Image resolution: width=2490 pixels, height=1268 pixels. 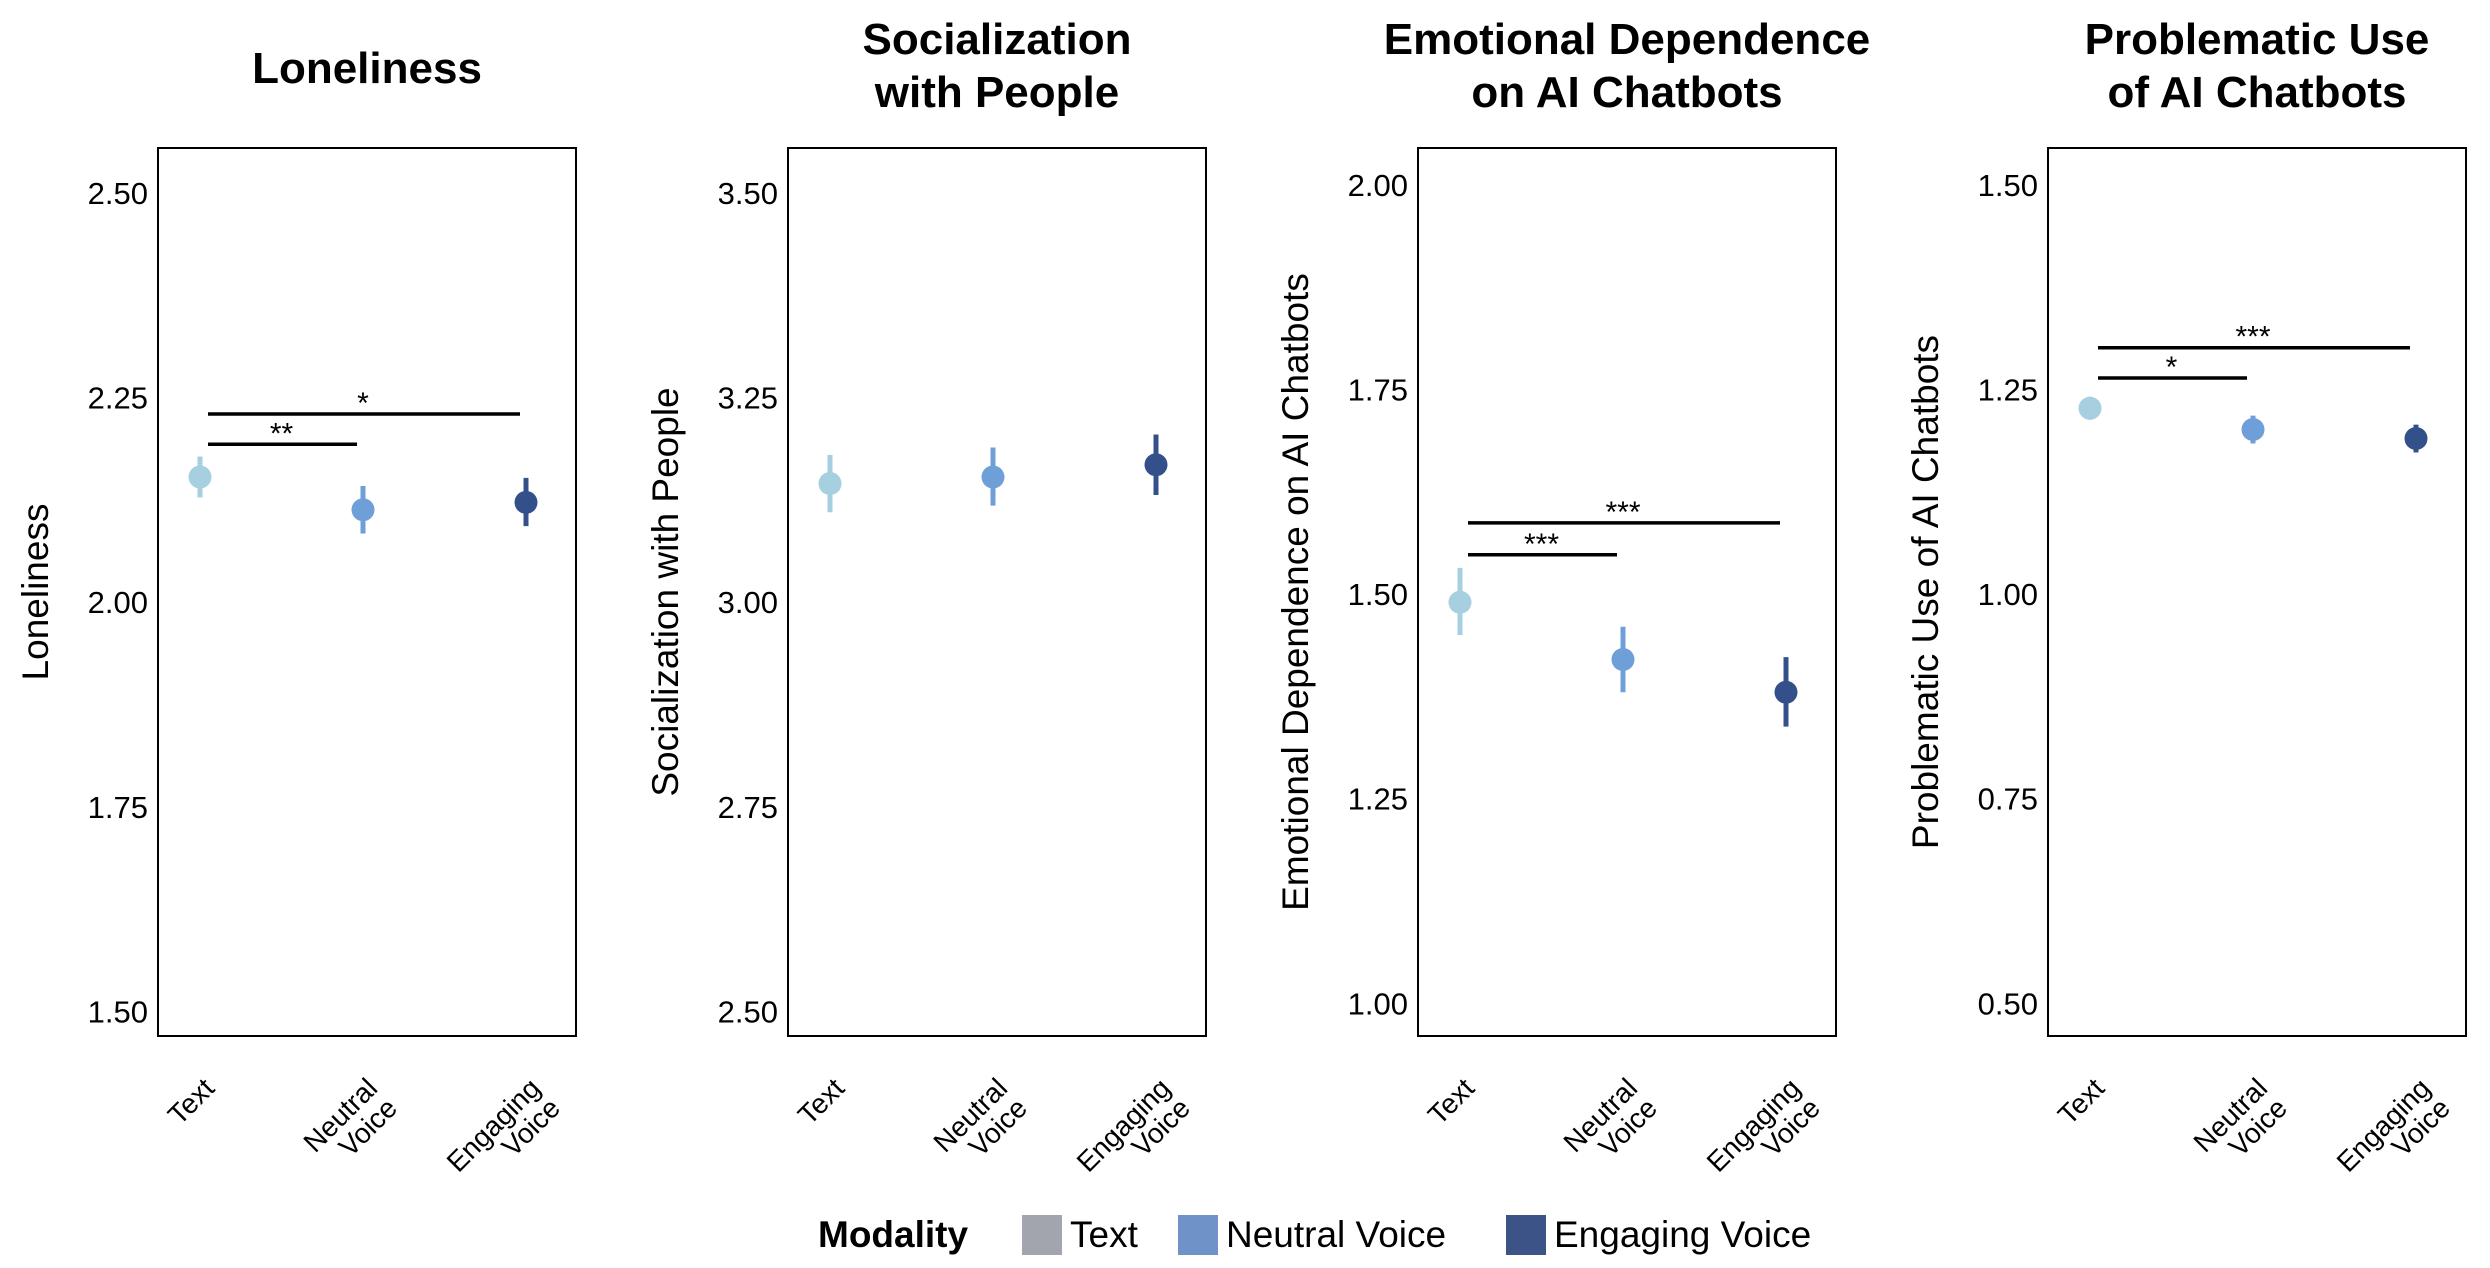 What do you see at coordinates (2008, 799) in the screenshot?
I see `y-tick-label: 0.75` at bounding box center [2008, 799].